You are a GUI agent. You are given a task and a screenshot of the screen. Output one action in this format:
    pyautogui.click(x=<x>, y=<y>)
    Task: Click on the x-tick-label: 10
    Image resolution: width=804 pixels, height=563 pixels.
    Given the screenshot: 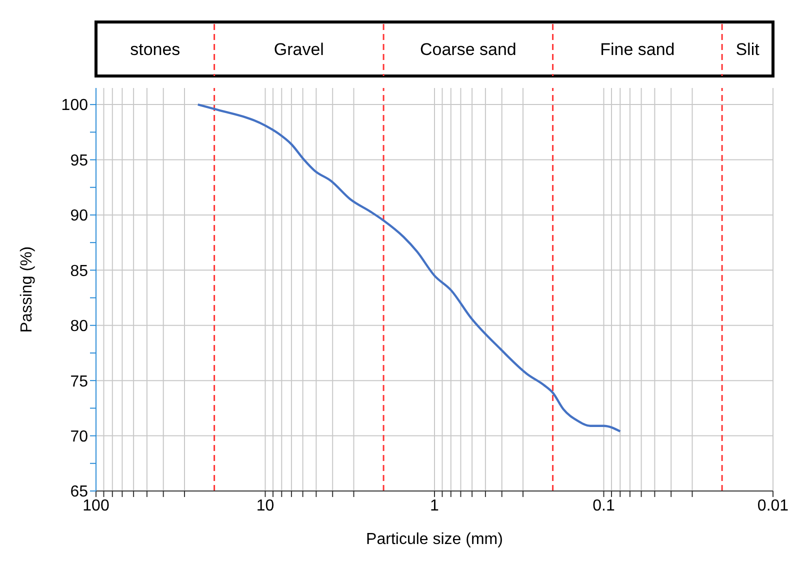 What is the action you would take?
    pyautogui.click(x=265, y=505)
    